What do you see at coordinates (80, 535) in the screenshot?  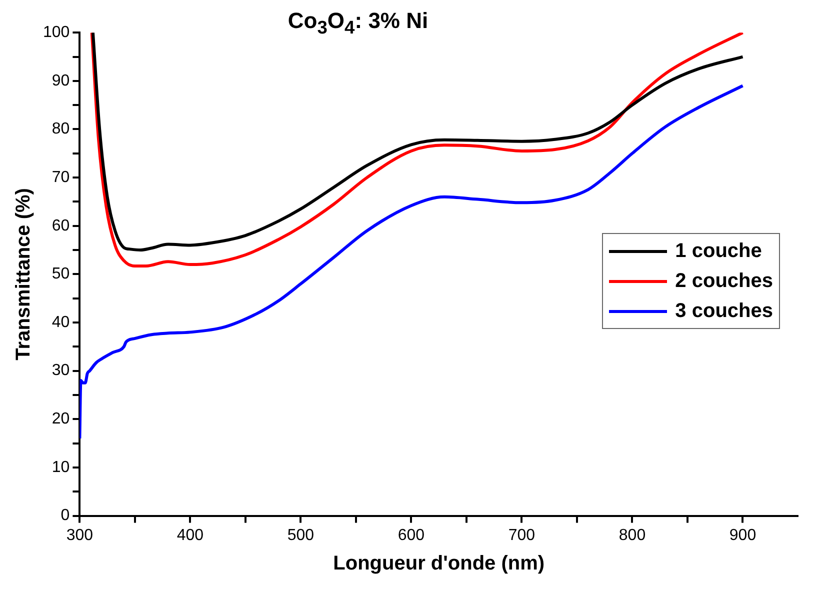 I see `x-tick-label: 300` at bounding box center [80, 535].